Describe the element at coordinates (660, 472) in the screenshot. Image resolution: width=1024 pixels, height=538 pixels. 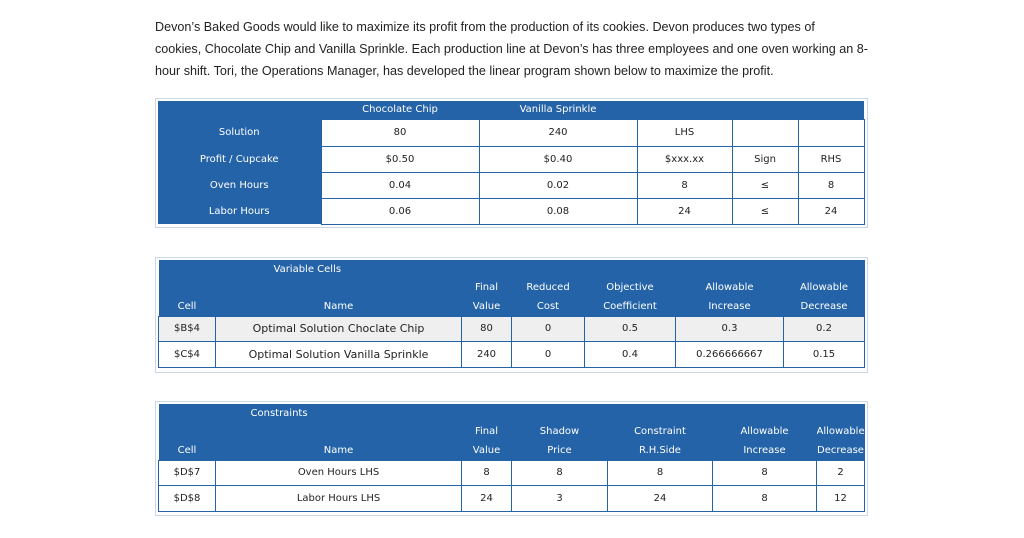
I see `cell-rhs: 8` at that location.